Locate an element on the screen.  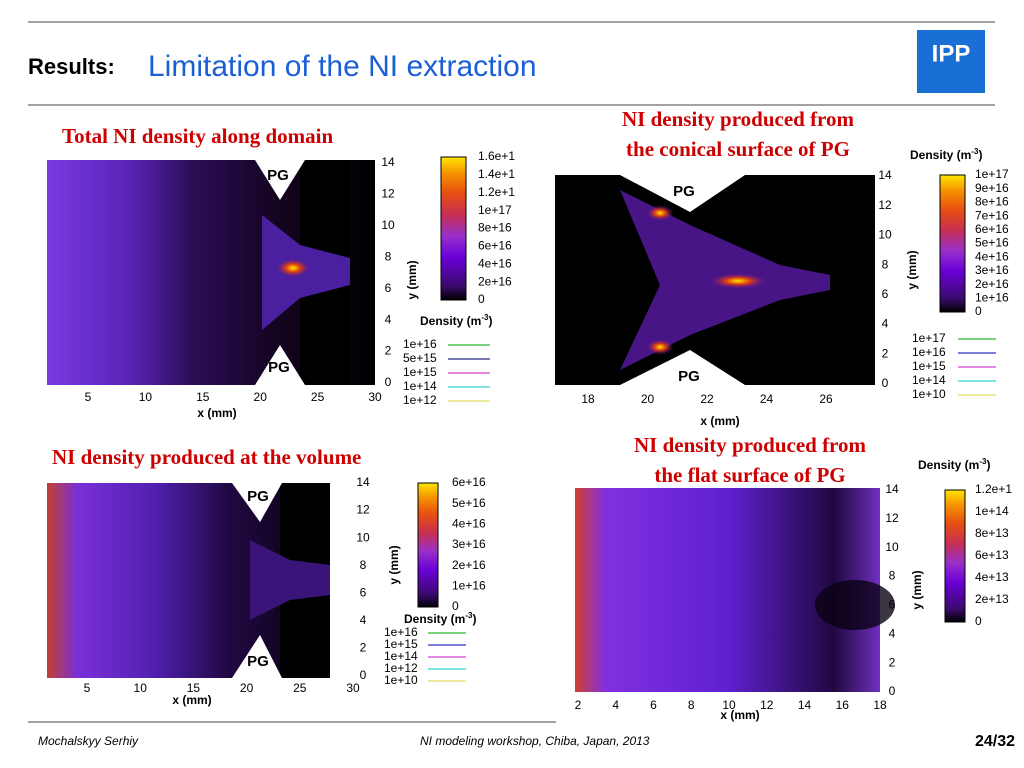
section-label: Results: is located at coordinates (71, 66).